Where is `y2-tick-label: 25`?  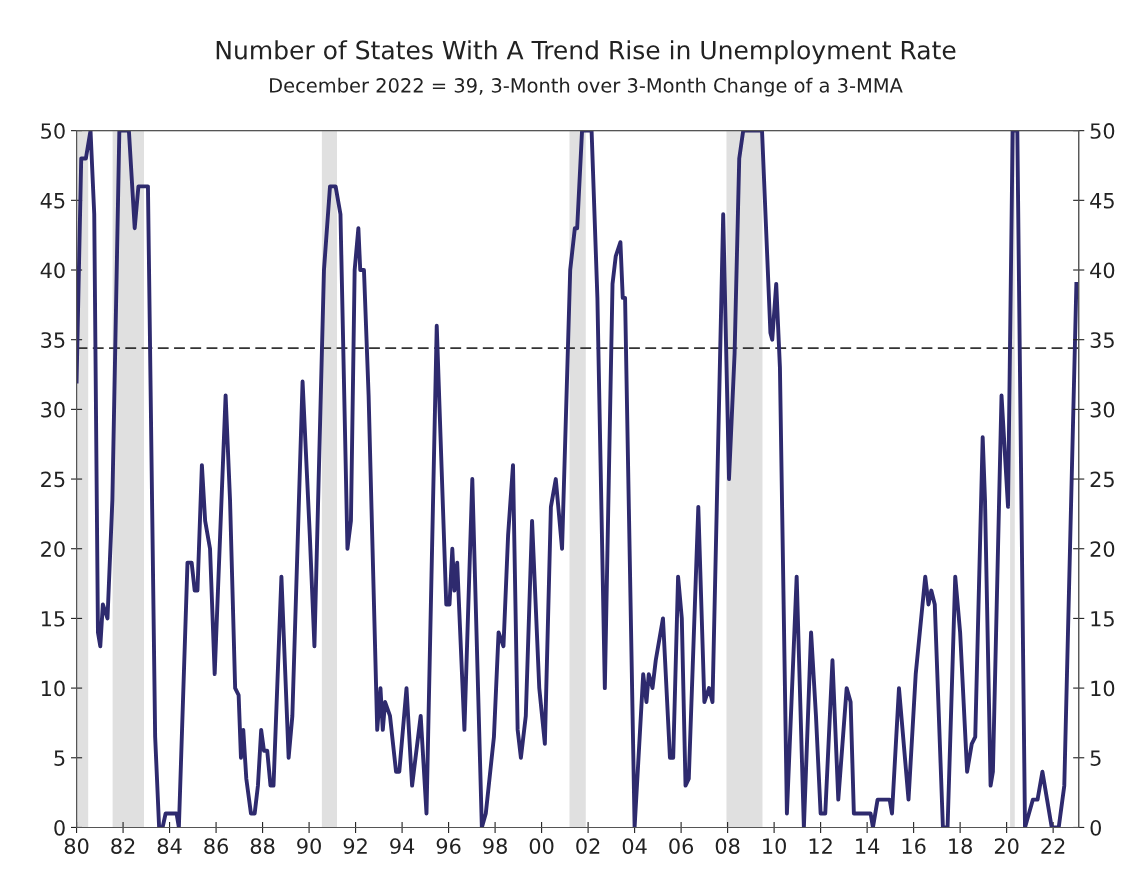 y2-tick-label: 25 is located at coordinates (1102, 479).